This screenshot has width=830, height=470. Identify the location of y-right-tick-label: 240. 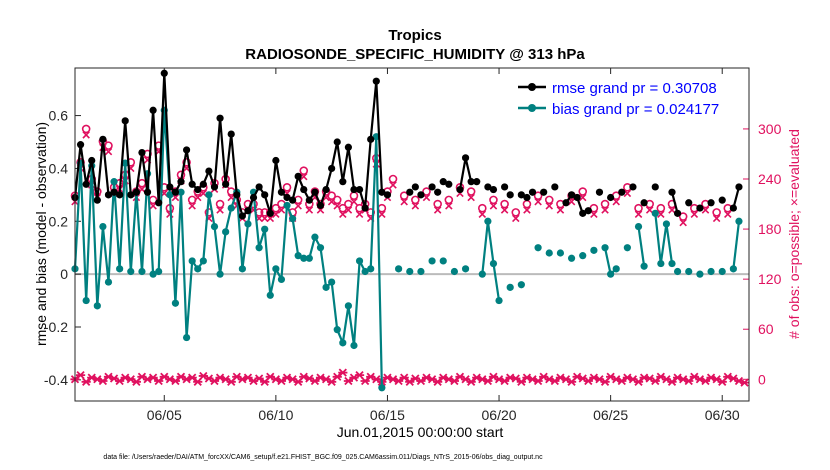
(770, 179).